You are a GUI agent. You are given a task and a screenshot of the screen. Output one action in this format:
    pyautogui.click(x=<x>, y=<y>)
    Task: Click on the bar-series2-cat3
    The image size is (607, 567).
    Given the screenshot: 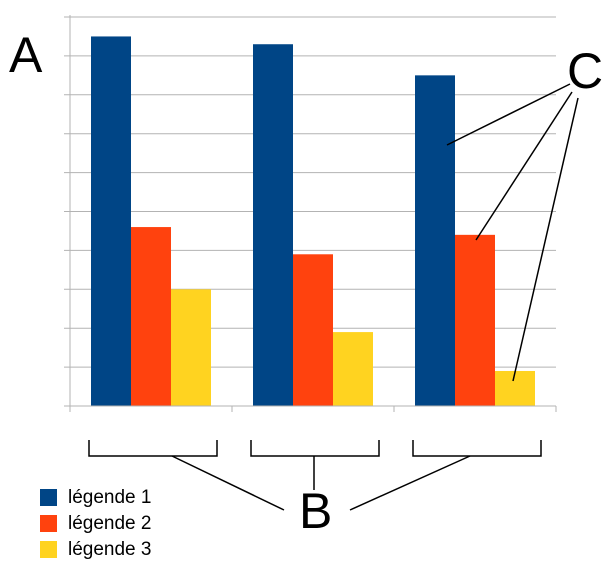 What is the action you would take?
    pyautogui.click(x=475, y=320)
    